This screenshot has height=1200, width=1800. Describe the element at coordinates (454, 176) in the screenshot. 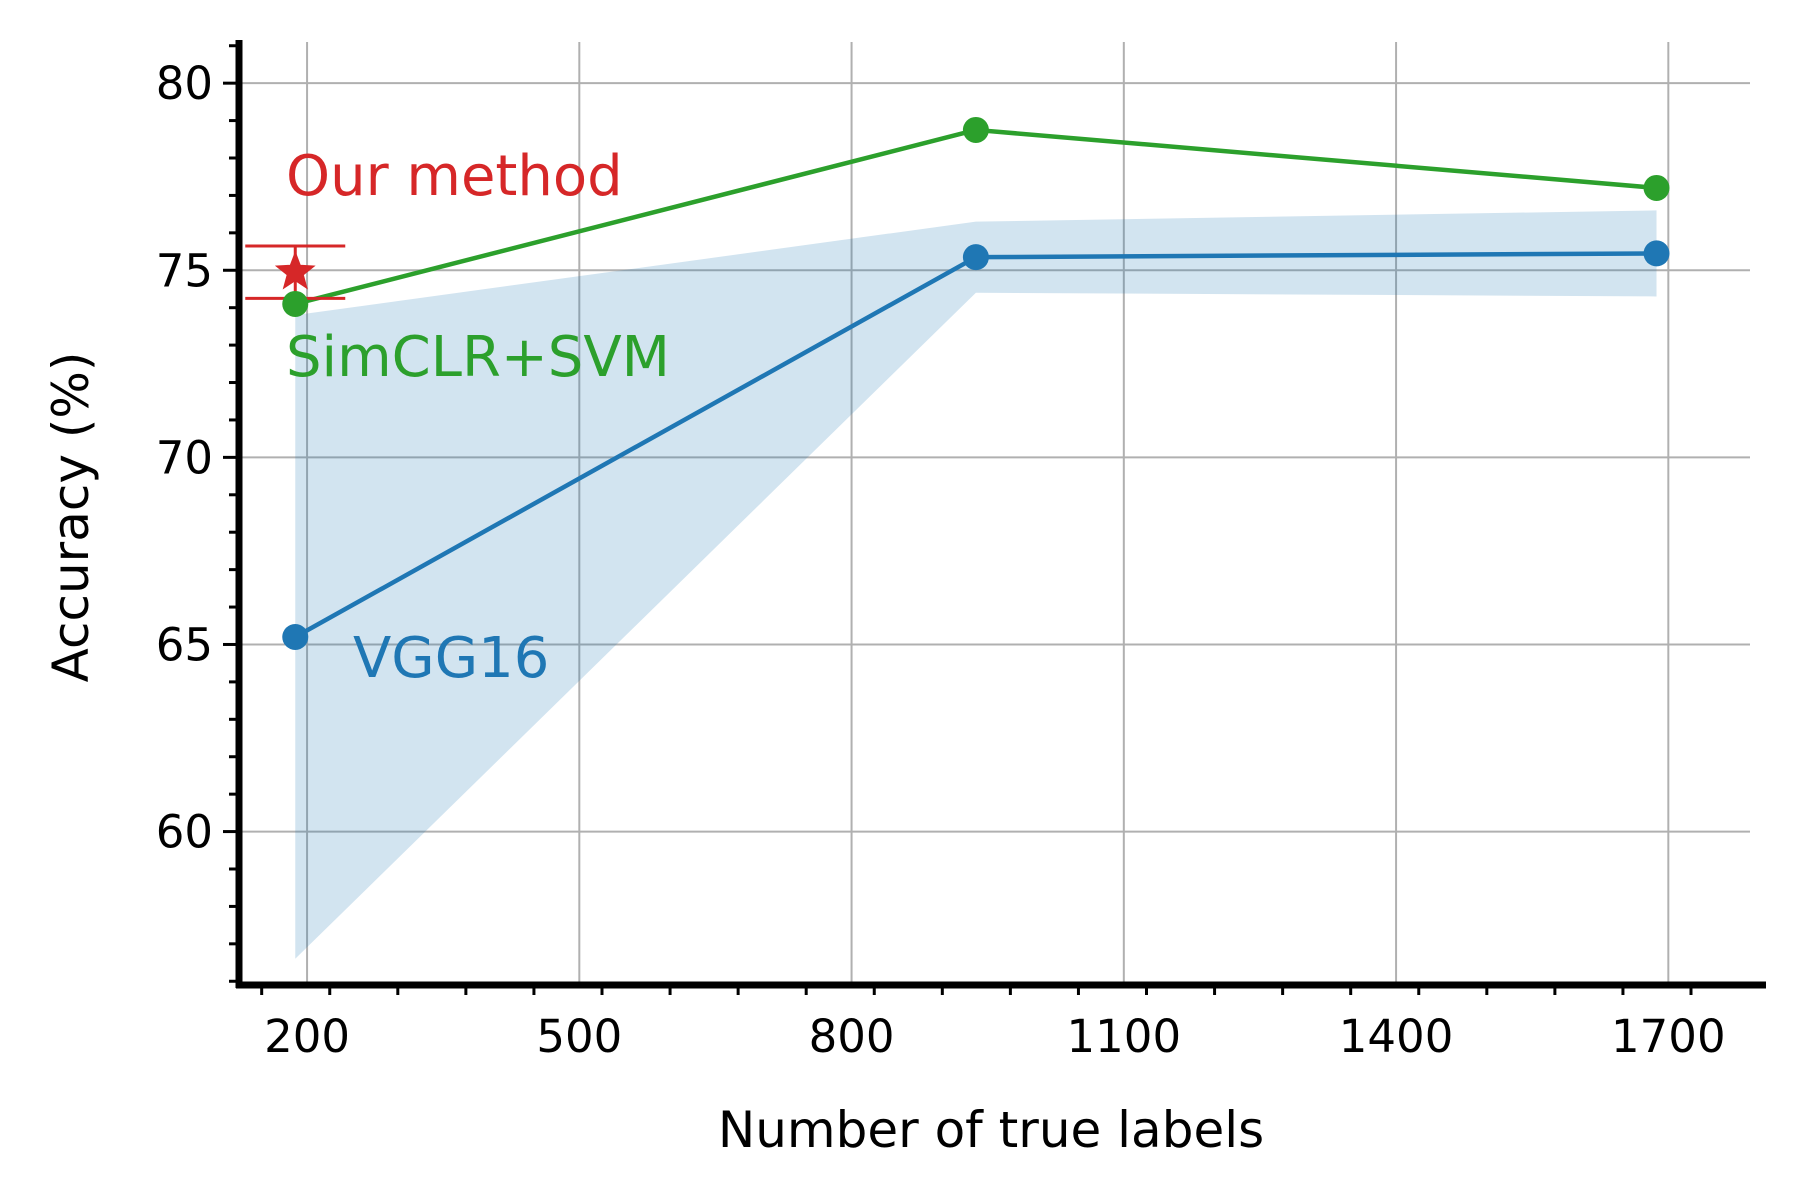

I see `series-label-our-method: Our method` at that location.